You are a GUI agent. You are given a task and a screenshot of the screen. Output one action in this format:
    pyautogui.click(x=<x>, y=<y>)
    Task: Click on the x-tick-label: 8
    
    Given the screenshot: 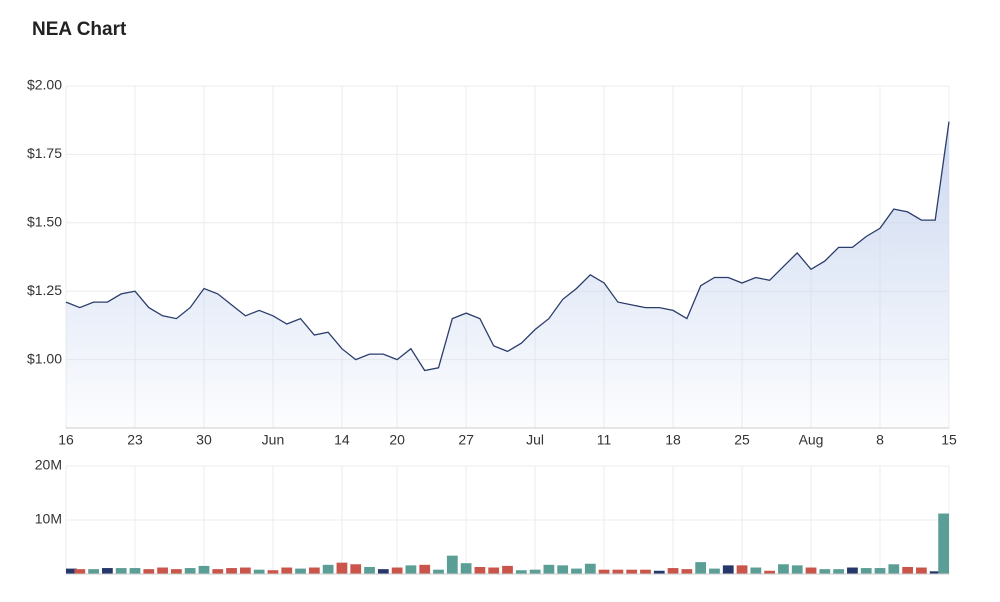 What is the action you would take?
    pyautogui.click(x=880, y=440)
    